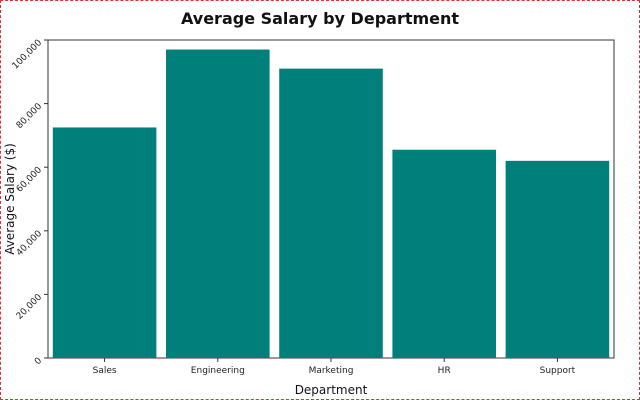  I want to click on chart-title: Average Salary by Department, so click(320, 18).